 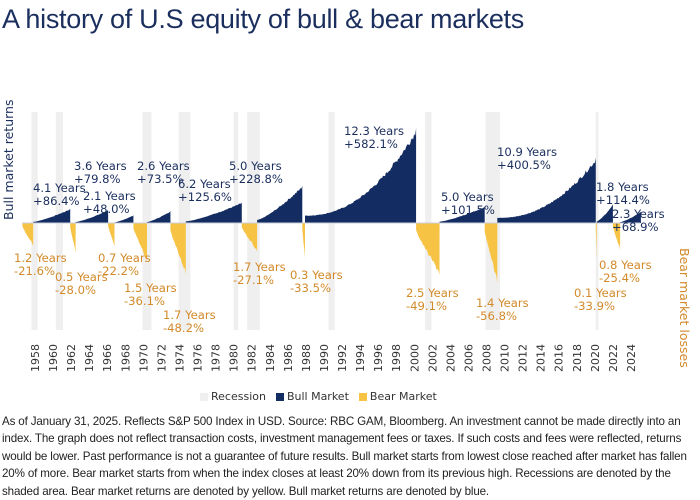 I want to click on x-tick-label: 1960, so click(x=53, y=358).